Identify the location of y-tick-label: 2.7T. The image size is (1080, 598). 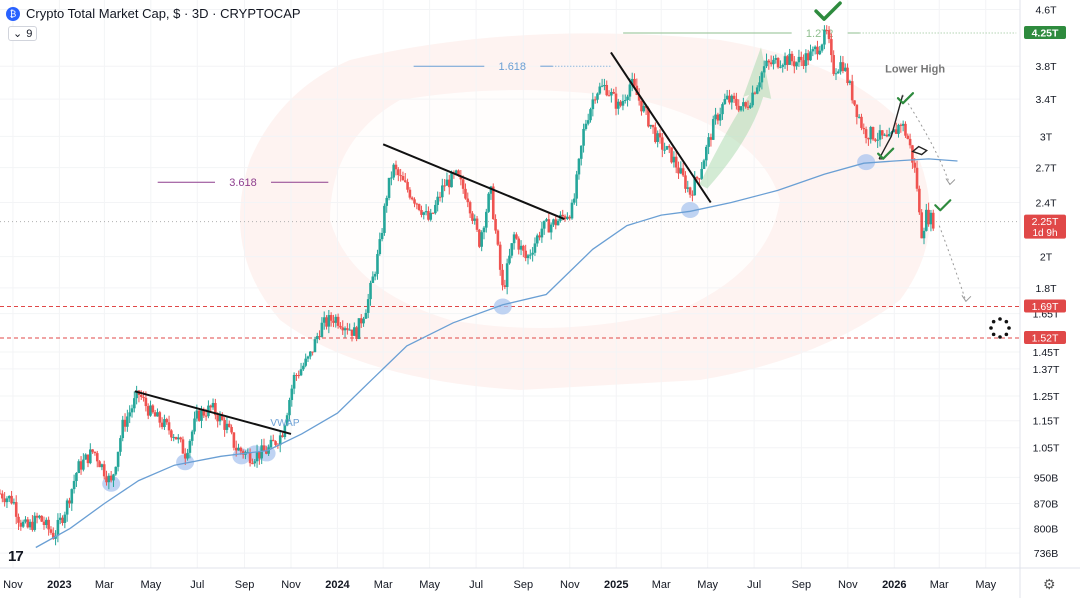
(1046, 169).